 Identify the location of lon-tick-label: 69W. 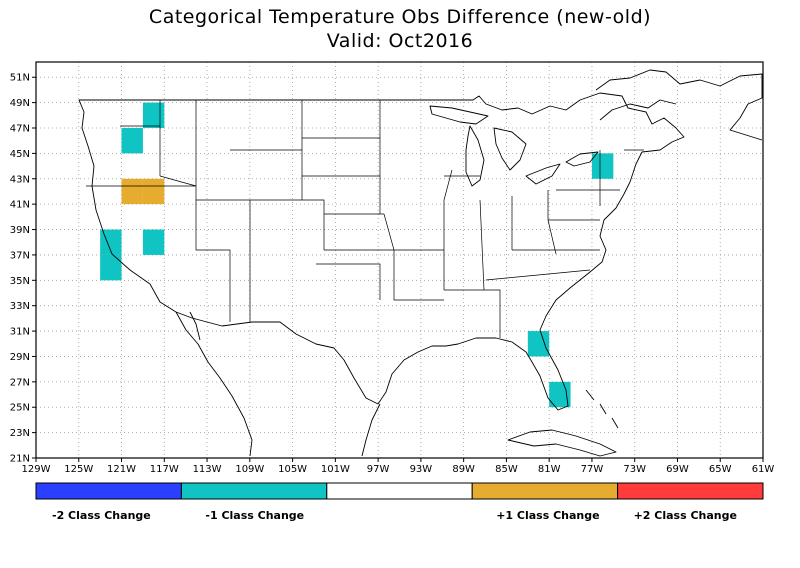
(677, 469).